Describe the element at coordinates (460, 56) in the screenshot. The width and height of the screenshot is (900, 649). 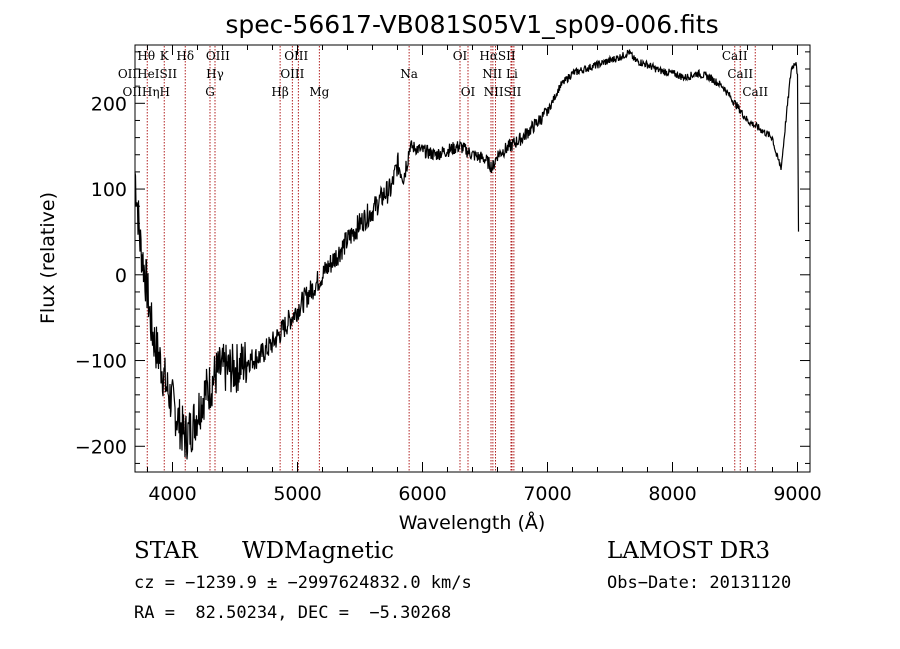
I see `line-label-row1-5: OI` at that location.